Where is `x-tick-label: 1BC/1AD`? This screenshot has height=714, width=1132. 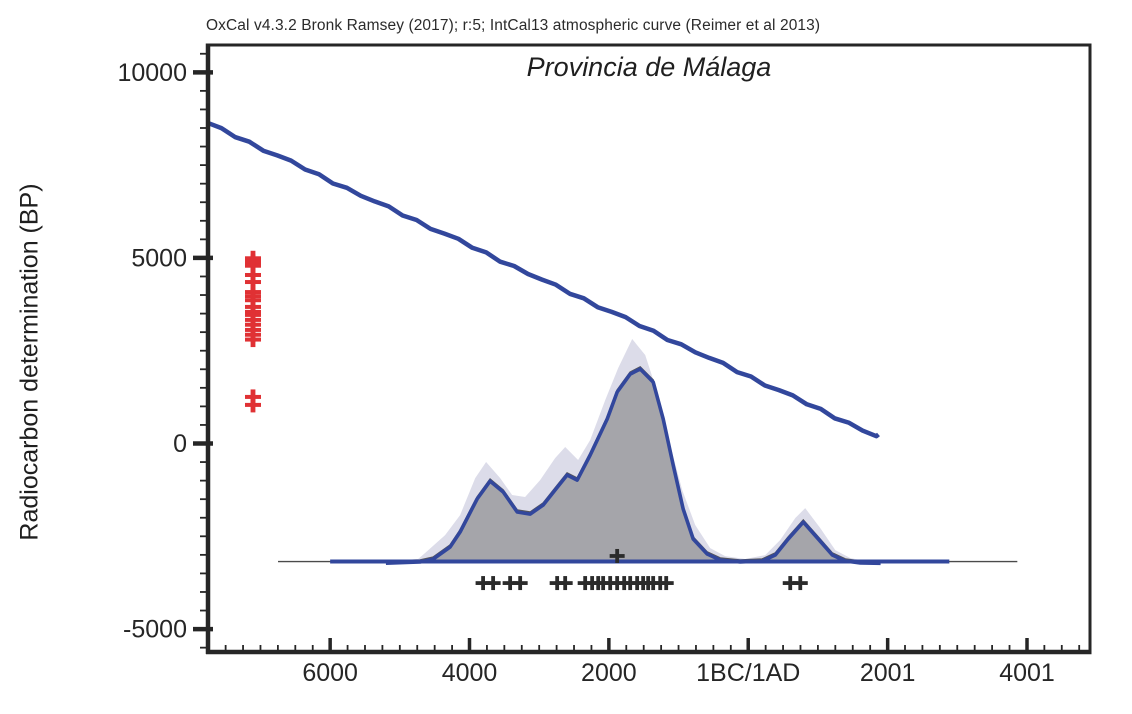 x-tick-label: 1BC/1AD is located at coordinates (748, 673).